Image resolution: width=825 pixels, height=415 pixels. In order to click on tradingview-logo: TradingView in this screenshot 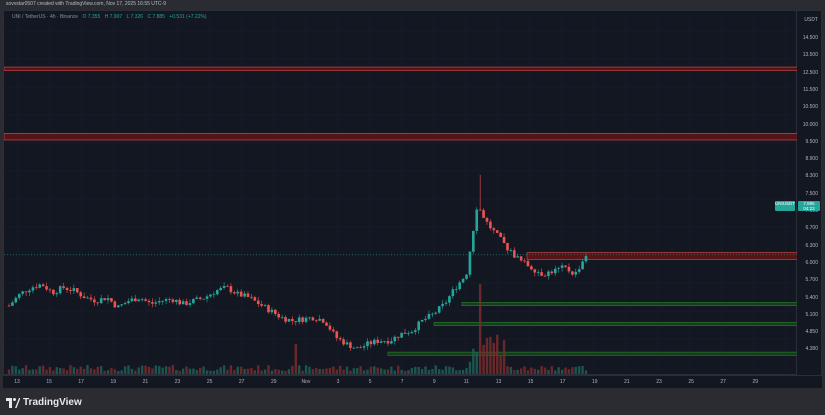, I will do `click(44, 402)`.